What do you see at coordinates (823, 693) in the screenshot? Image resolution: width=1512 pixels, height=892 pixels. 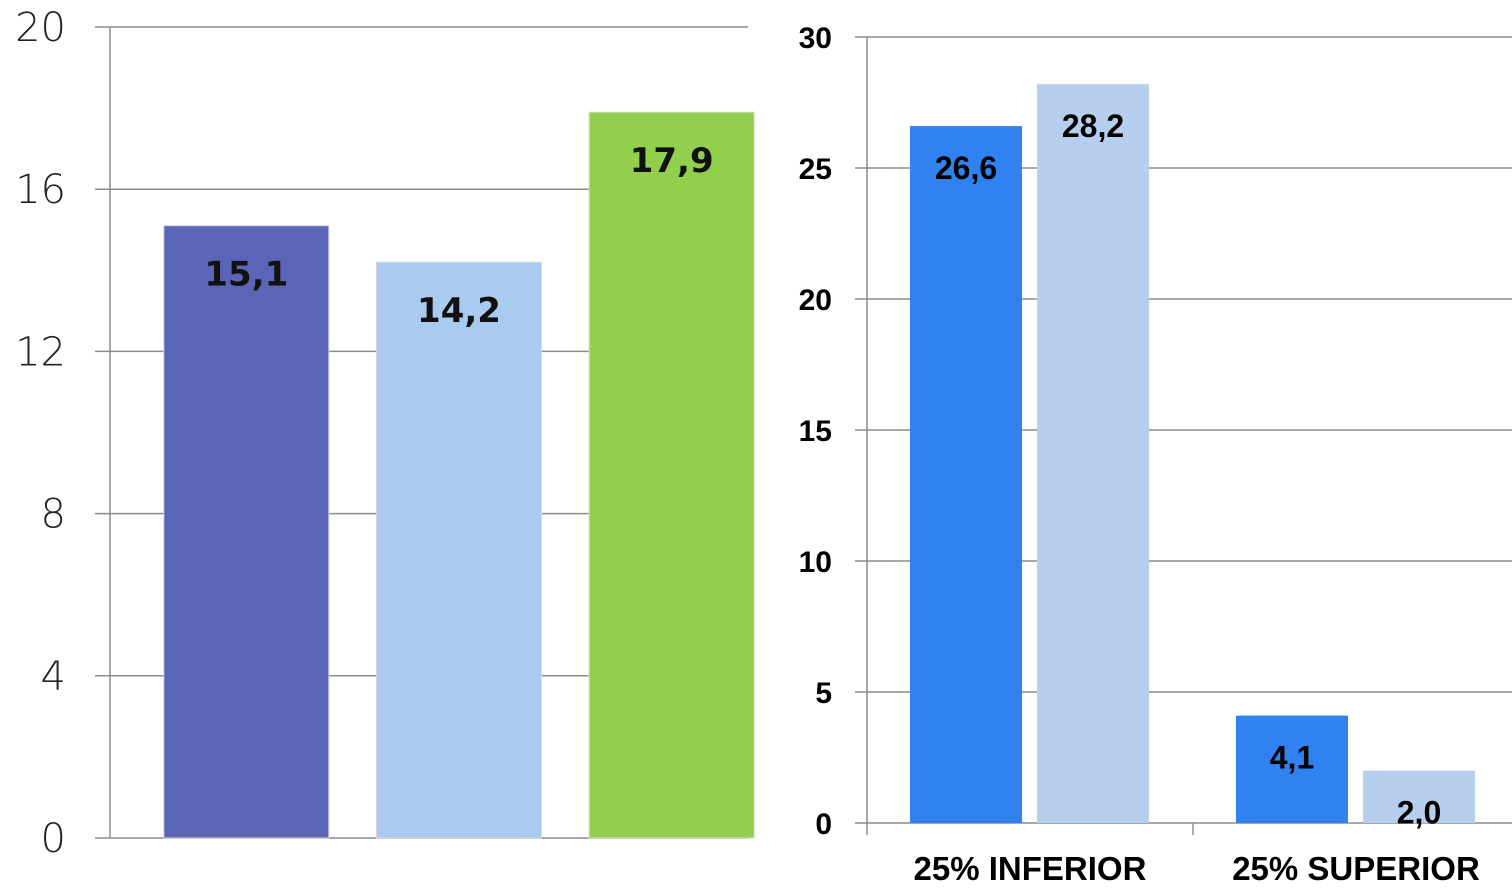 I see `y-tick-label: 5` at bounding box center [823, 693].